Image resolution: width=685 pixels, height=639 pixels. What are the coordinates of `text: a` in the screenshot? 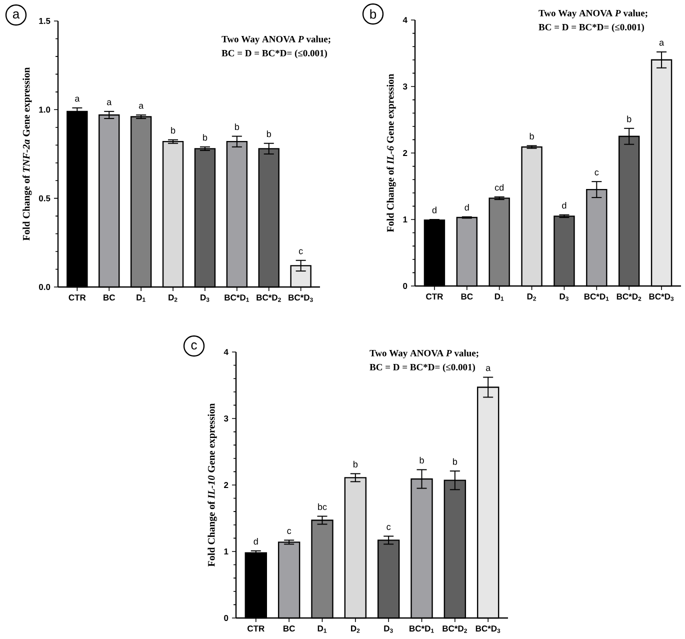 It's located at (16, 15).